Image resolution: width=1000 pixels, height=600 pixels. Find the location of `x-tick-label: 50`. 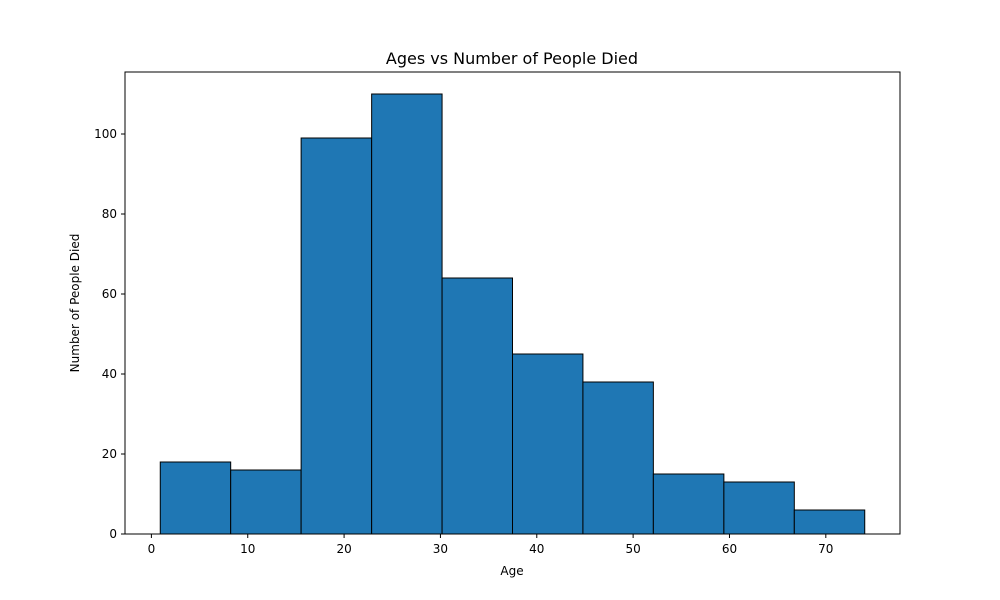

x-tick-label: 50 is located at coordinates (632, 549).